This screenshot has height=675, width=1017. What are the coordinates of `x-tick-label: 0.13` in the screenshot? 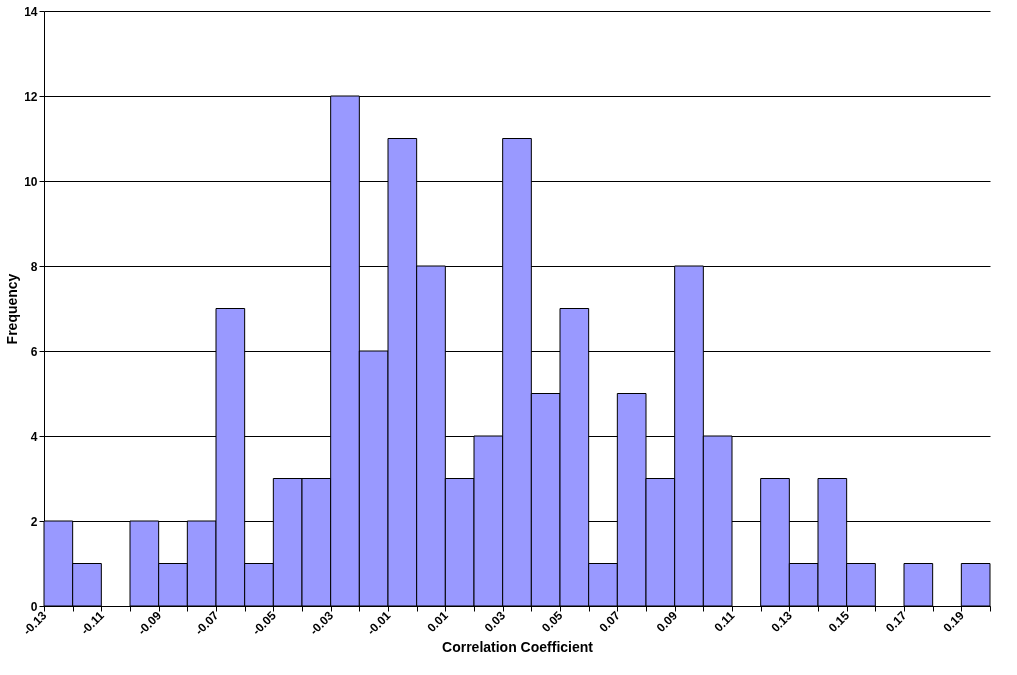 It's located at (782, 621).